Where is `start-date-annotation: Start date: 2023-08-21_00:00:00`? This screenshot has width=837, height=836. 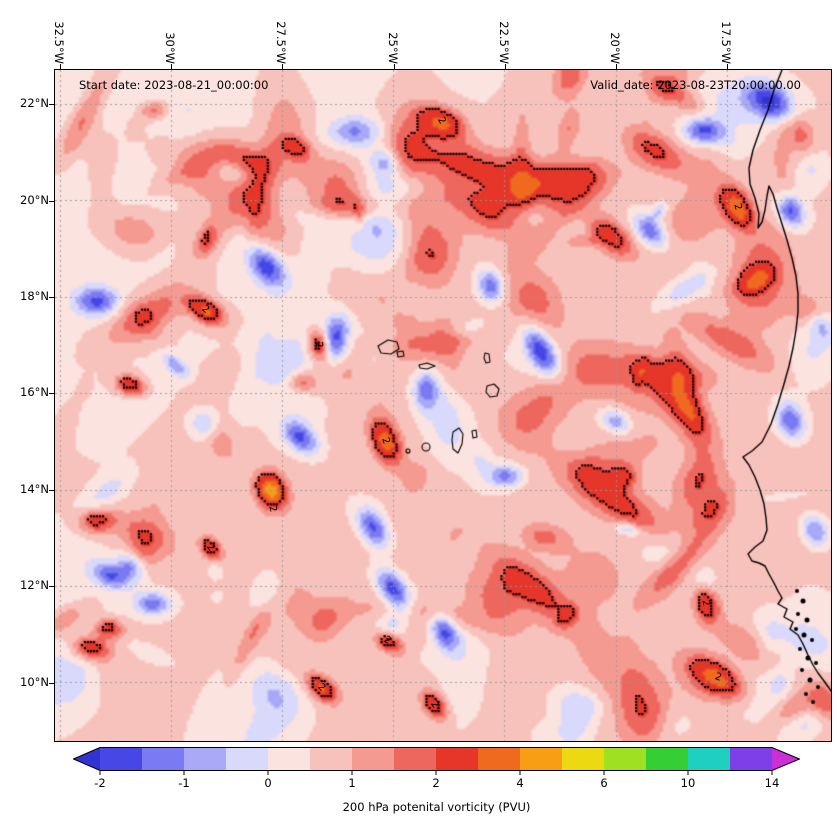
start-date-annotation: Start date: 2023-08-21_00:00:00 is located at coordinates (174, 85).